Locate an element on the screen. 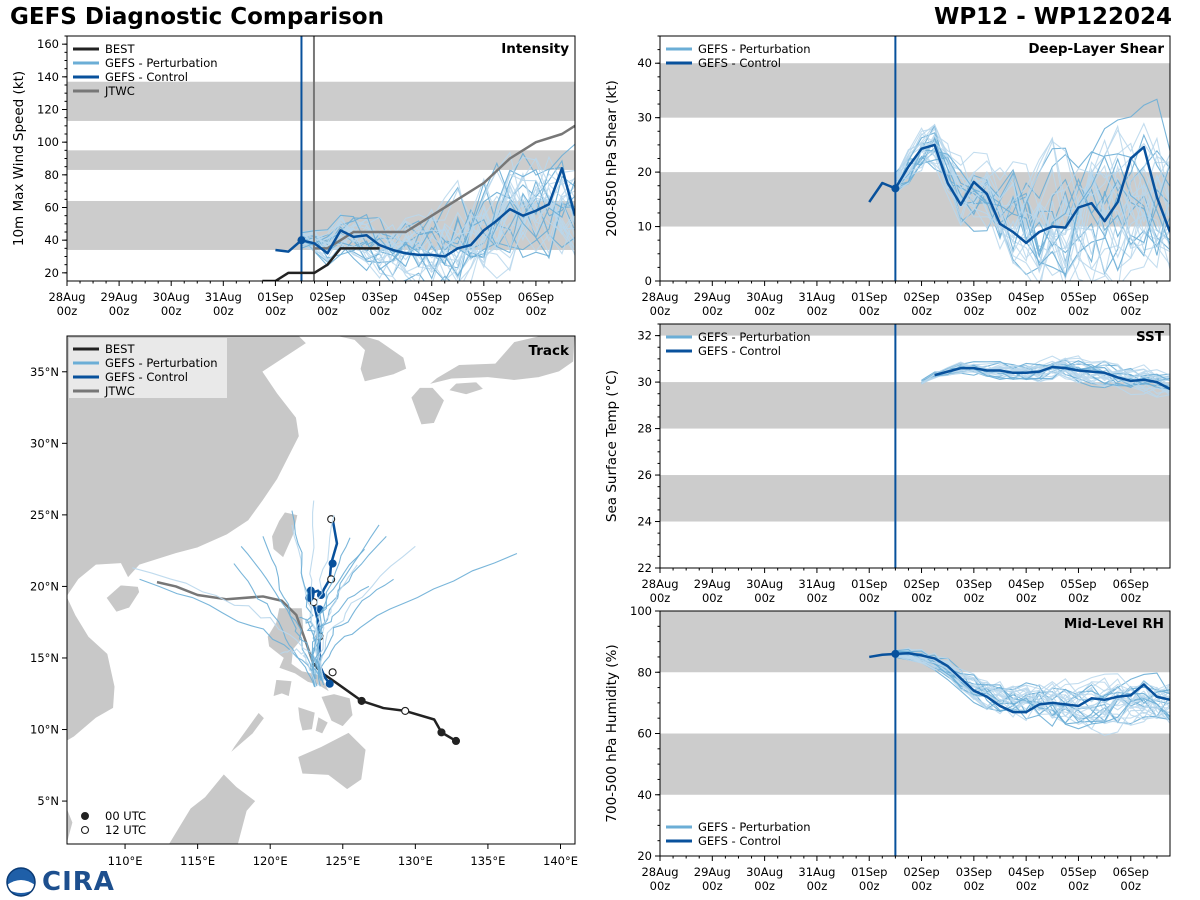  intensity-xtick-label: 29Aug is located at coordinates (119, 297).